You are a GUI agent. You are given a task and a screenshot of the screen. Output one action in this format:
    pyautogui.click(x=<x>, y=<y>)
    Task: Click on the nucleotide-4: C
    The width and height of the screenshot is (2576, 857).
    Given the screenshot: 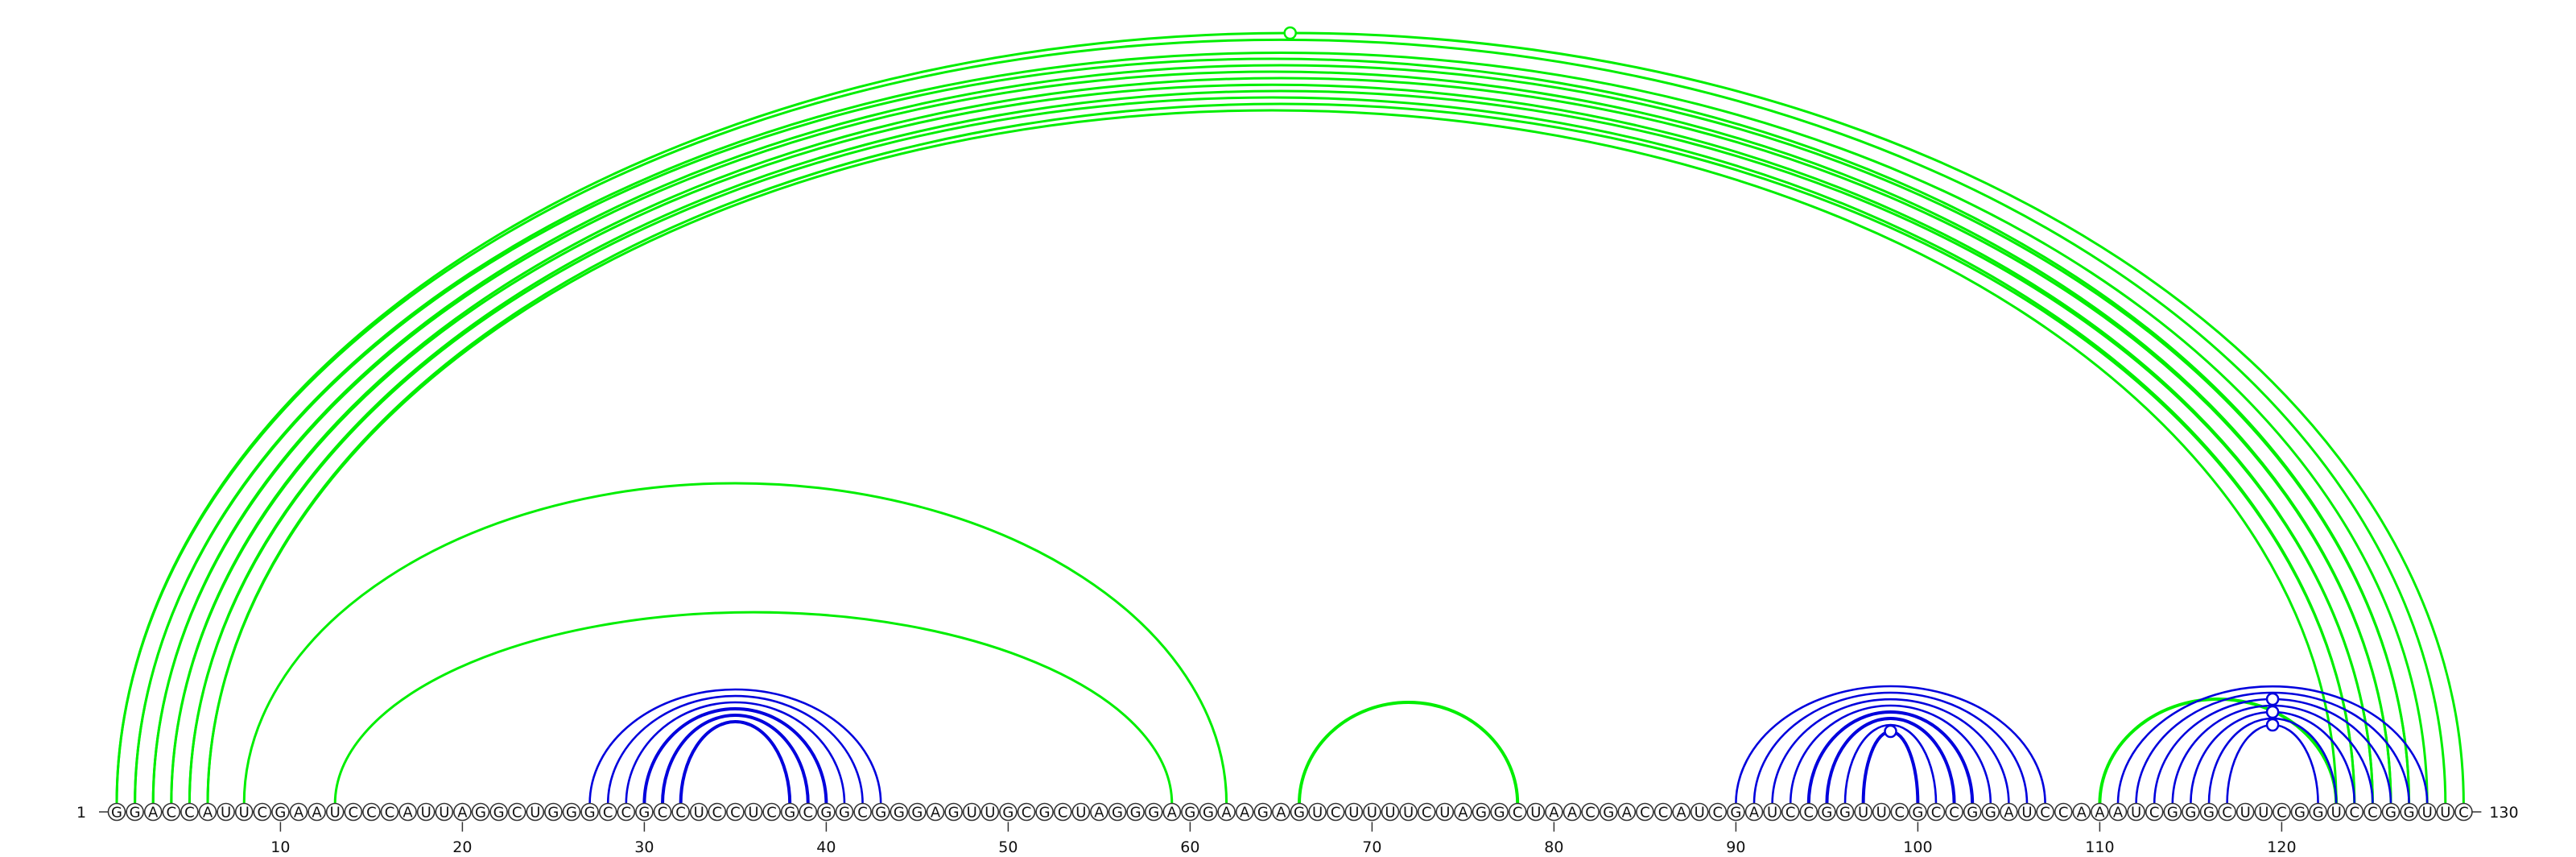 What is the action you would take?
    pyautogui.click(x=171, y=812)
    